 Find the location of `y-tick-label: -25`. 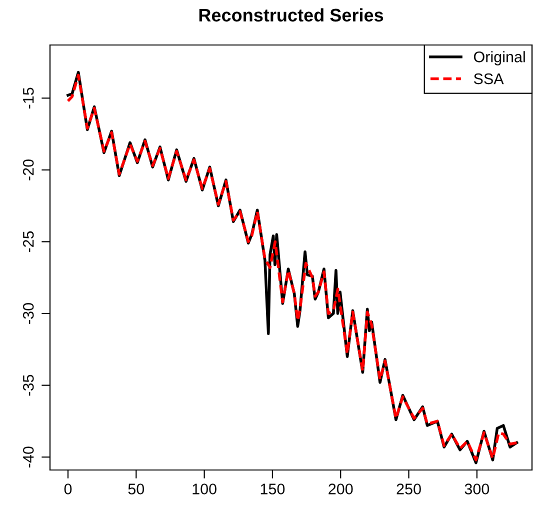

y-tick-label: -25 is located at coordinates (28, 241).